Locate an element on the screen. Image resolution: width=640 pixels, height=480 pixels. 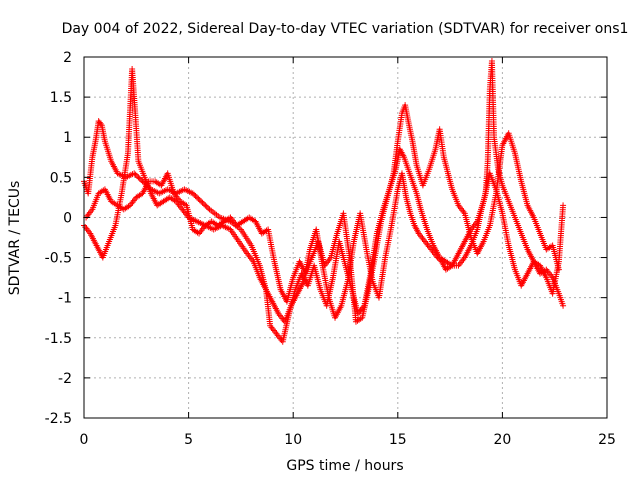
x-tick-label: 10 is located at coordinates (293, 440).